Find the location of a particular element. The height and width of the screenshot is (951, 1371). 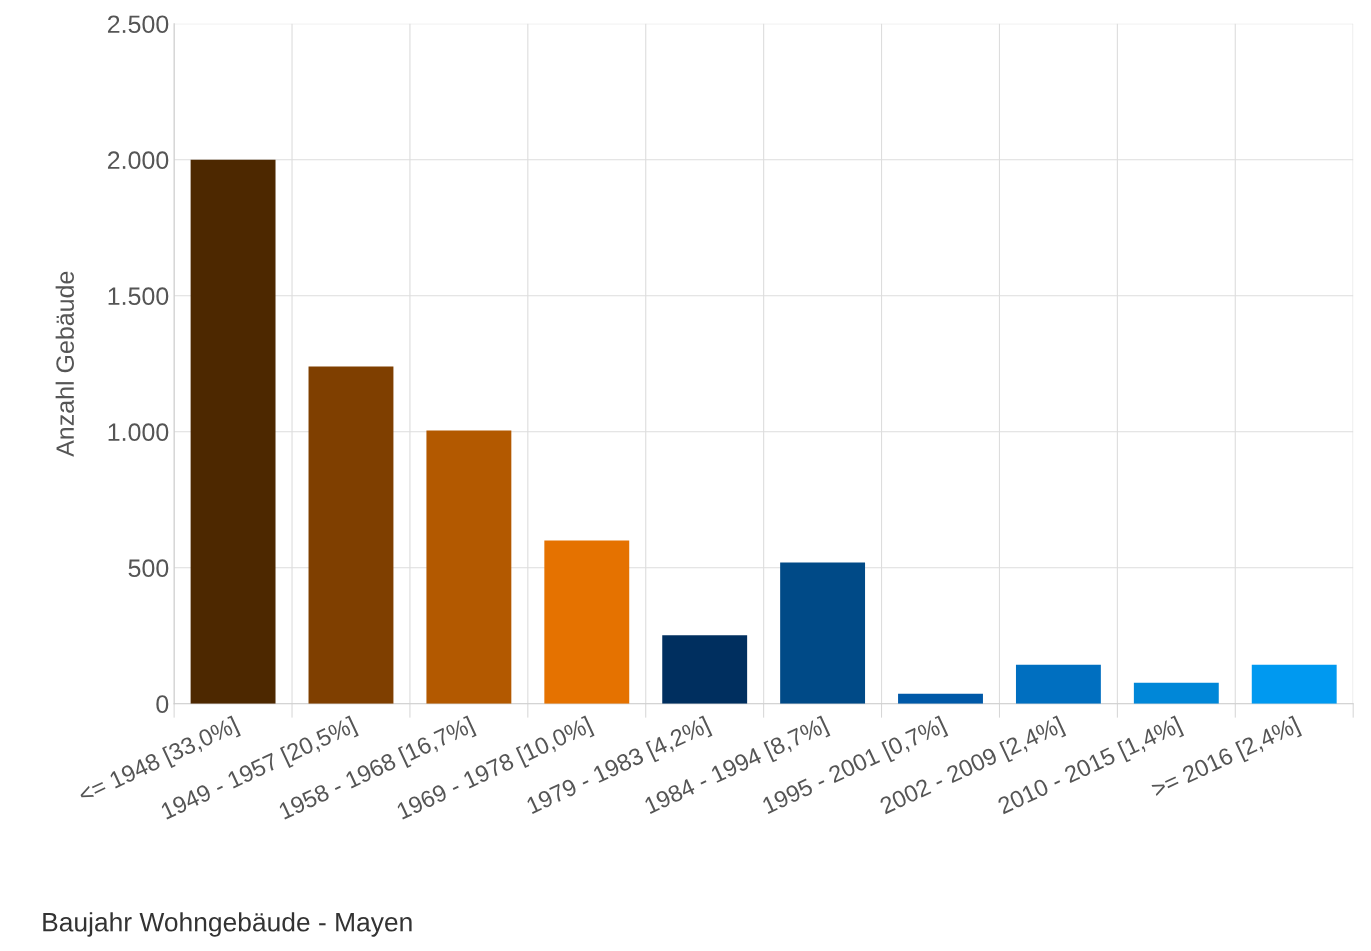

text: Baujahr Wohngebäude - Mayen is located at coordinates (227, 924).